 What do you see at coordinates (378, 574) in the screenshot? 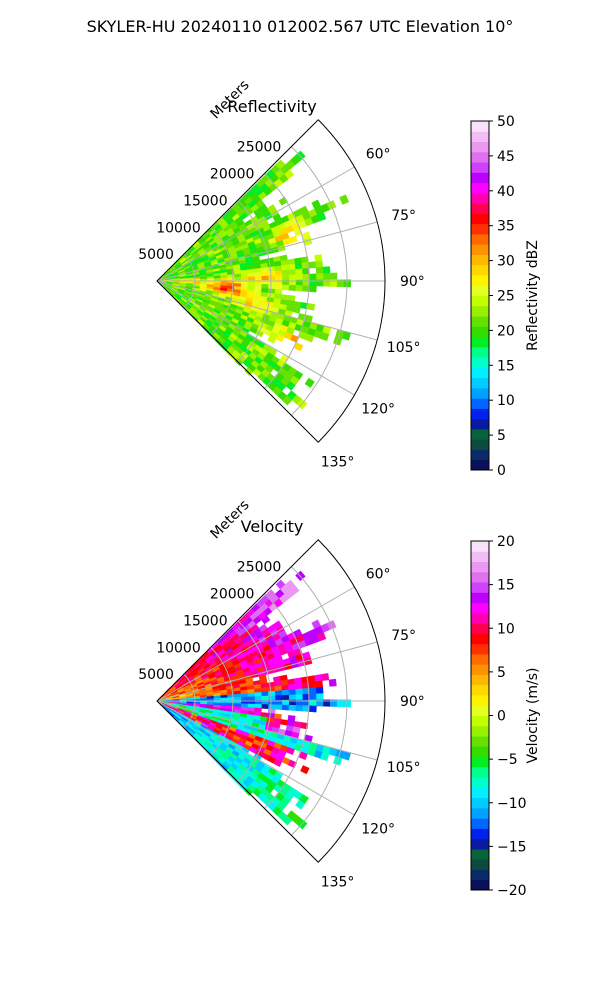
I see `theta-tick-label: 60°` at bounding box center [378, 574].